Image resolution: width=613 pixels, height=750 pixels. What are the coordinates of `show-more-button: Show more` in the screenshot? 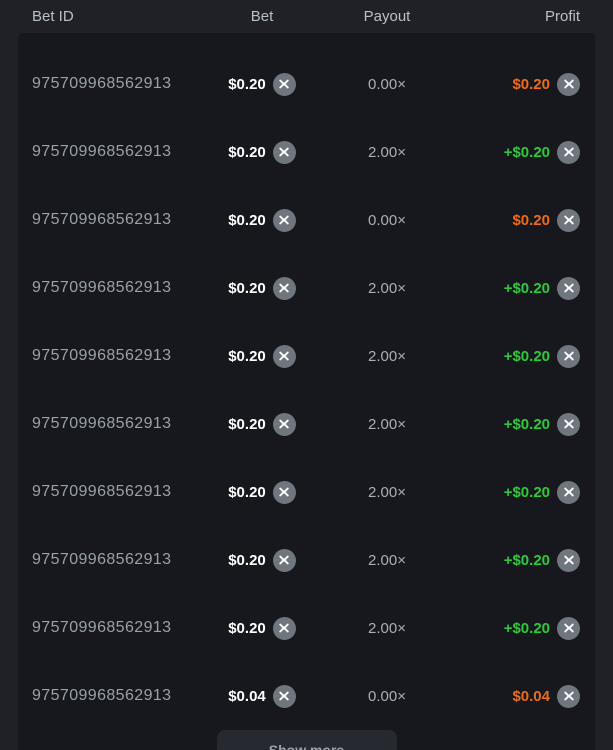 It's located at (306, 740).